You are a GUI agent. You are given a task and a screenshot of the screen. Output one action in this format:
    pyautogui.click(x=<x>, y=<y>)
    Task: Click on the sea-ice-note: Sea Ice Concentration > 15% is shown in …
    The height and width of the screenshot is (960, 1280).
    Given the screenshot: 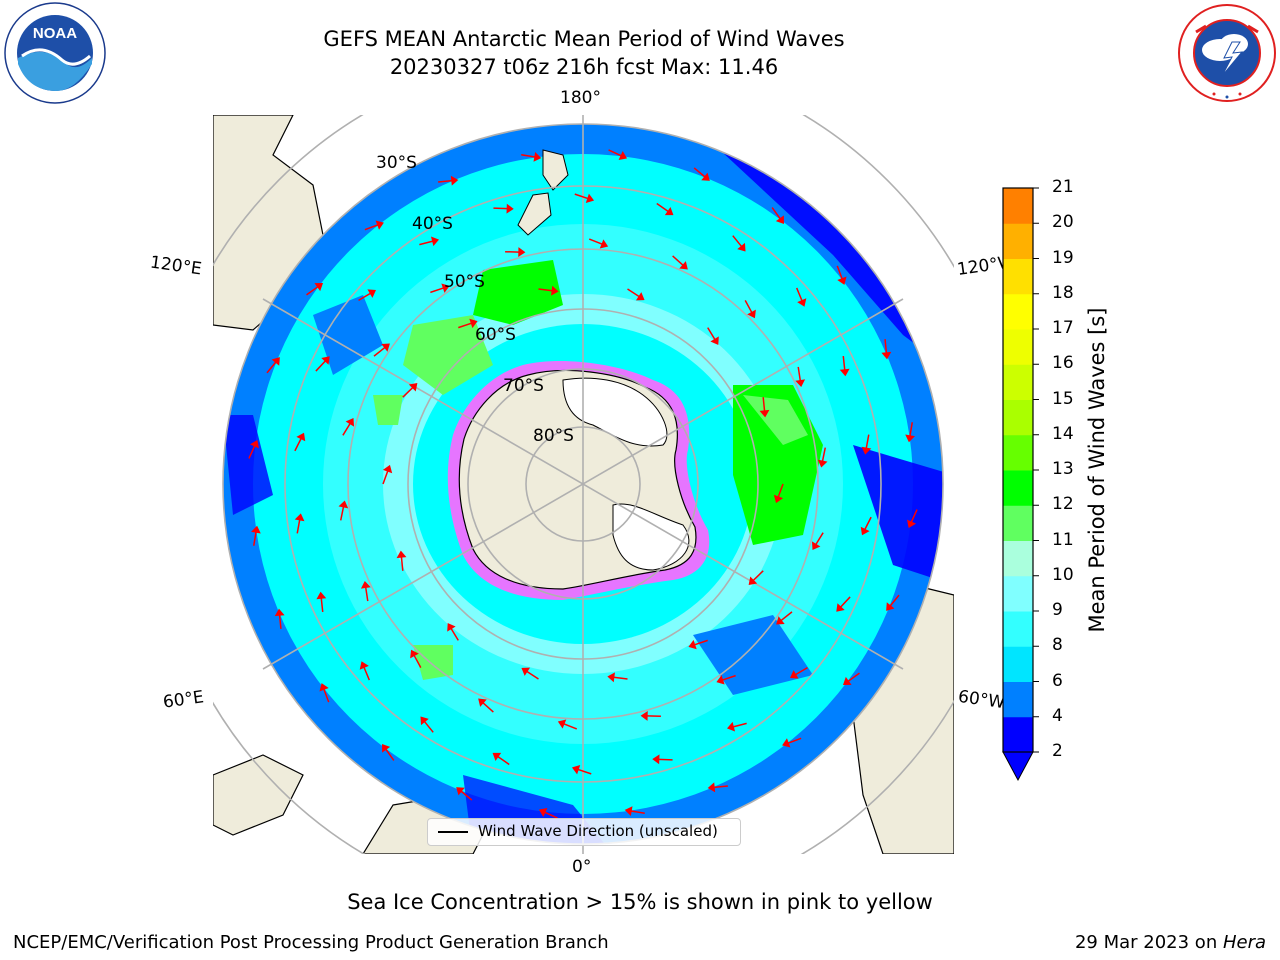 What is the action you would take?
    pyautogui.click(x=640, y=902)
    